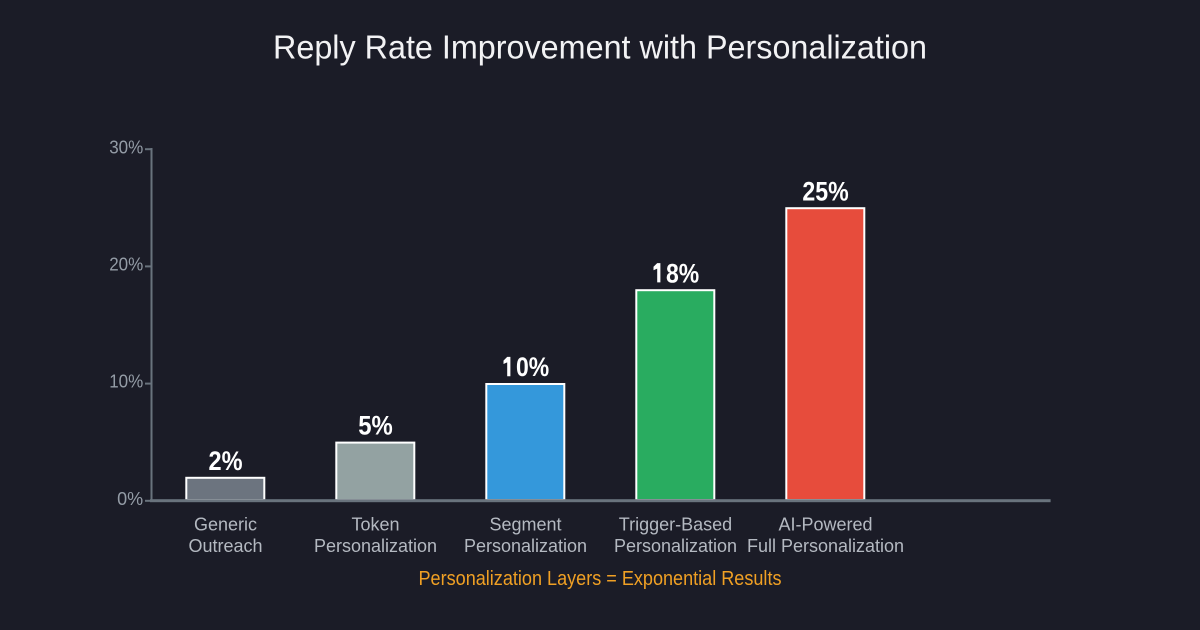  Describe the element at coordinates (825, 546) in the screenshot. I see `svg-text: Full Personalization` at that location.